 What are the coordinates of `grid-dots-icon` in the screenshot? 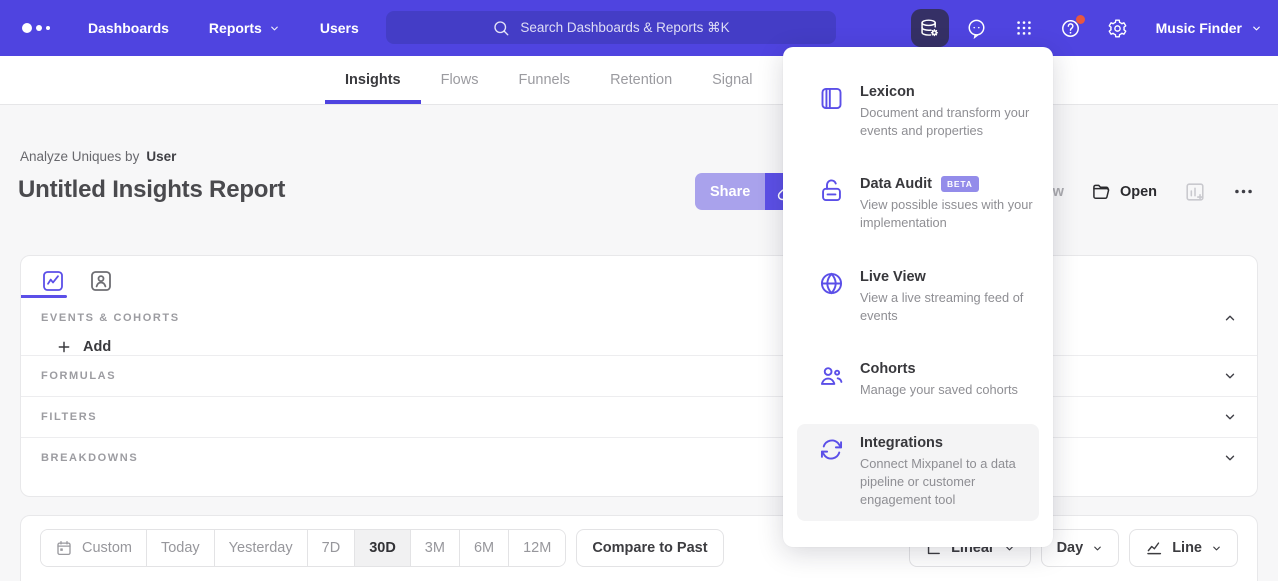 It's located at (1023, 28).